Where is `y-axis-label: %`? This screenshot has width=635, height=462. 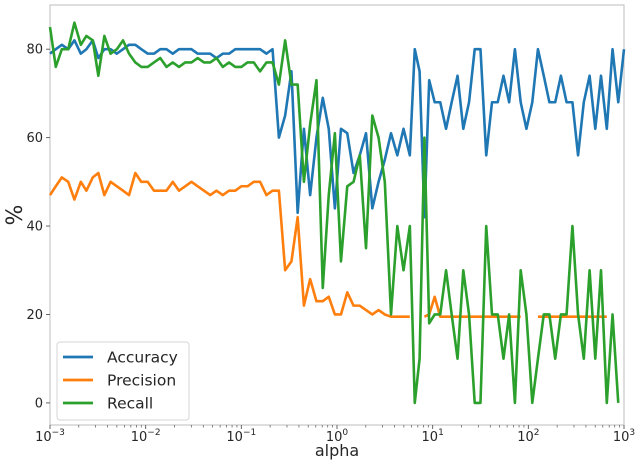
y-axis-label: % is located at coordinates (15, 215).